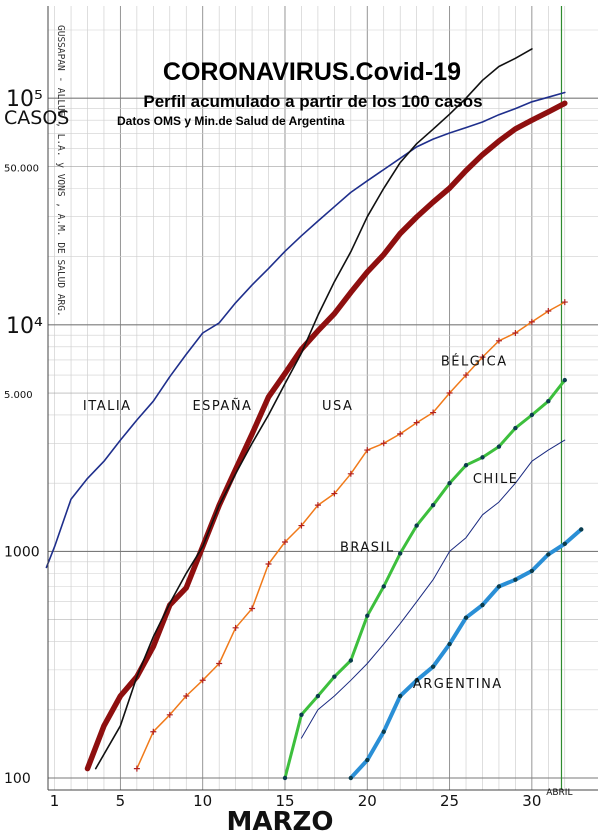 This screenshot has width=609, height=838. Describe the element at coordinates (17, 779) in the screenshot. I see `y-tick-label: 100` at that location.